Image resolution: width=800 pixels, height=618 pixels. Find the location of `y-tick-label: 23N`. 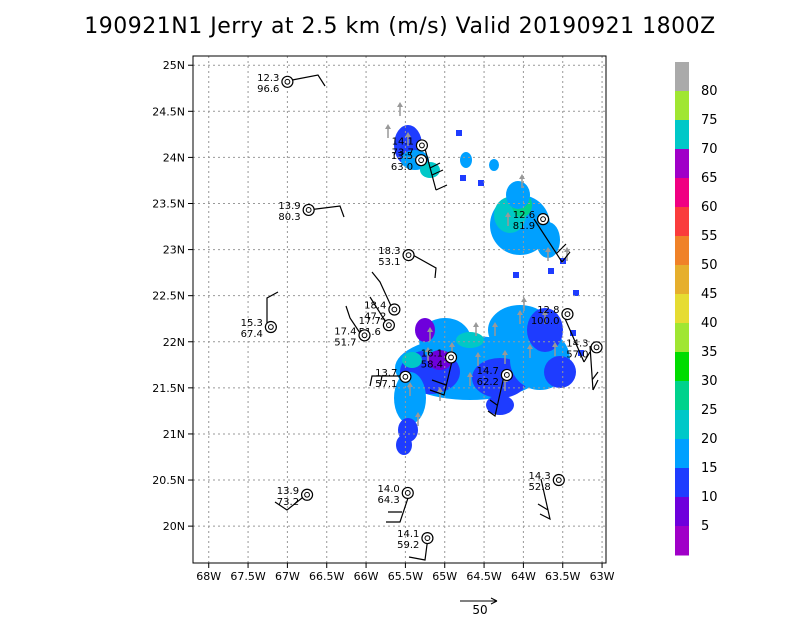

y-tick-label: 23N is located at coordinates (174, 250).